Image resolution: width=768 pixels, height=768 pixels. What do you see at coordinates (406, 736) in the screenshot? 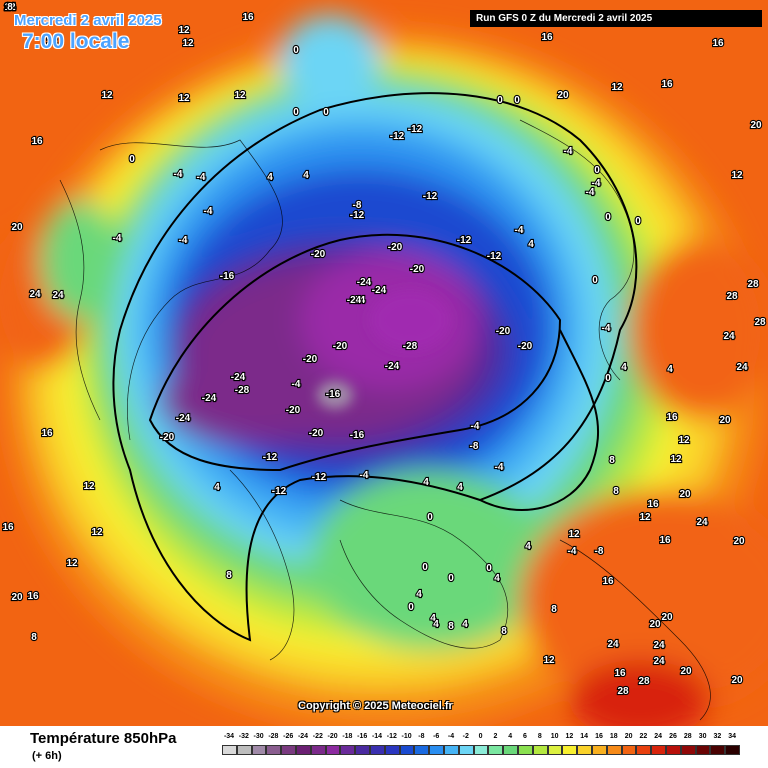
I see `scale-tick-label: -10` at bounding box center [406, 736].